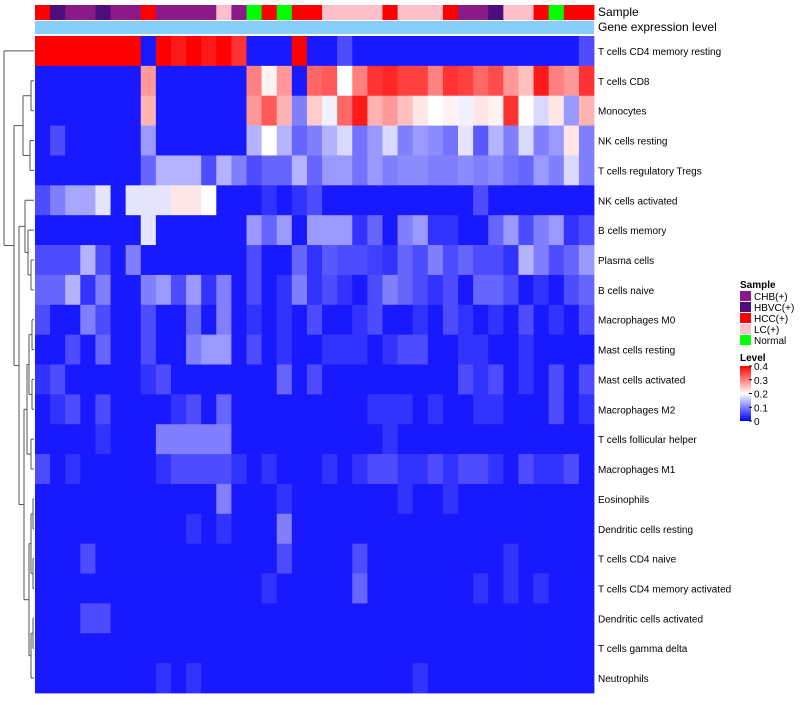  I want to click on row-label: Macrophages M2, so click(637, 410).